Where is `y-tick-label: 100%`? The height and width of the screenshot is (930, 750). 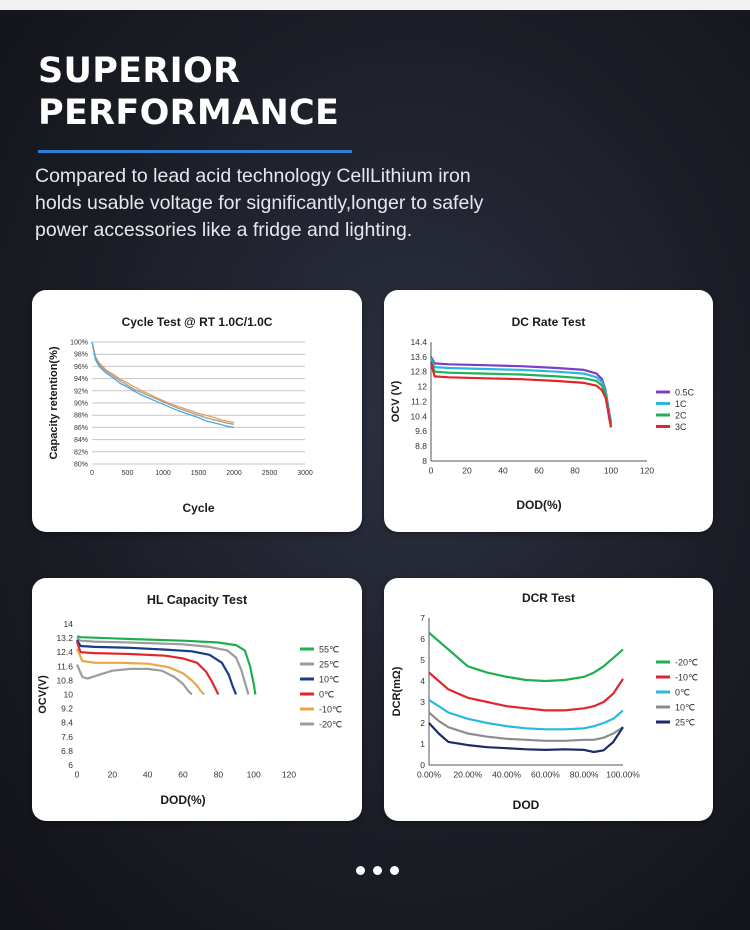
y-tick-label: 100% is located at coordinates (79, 342).